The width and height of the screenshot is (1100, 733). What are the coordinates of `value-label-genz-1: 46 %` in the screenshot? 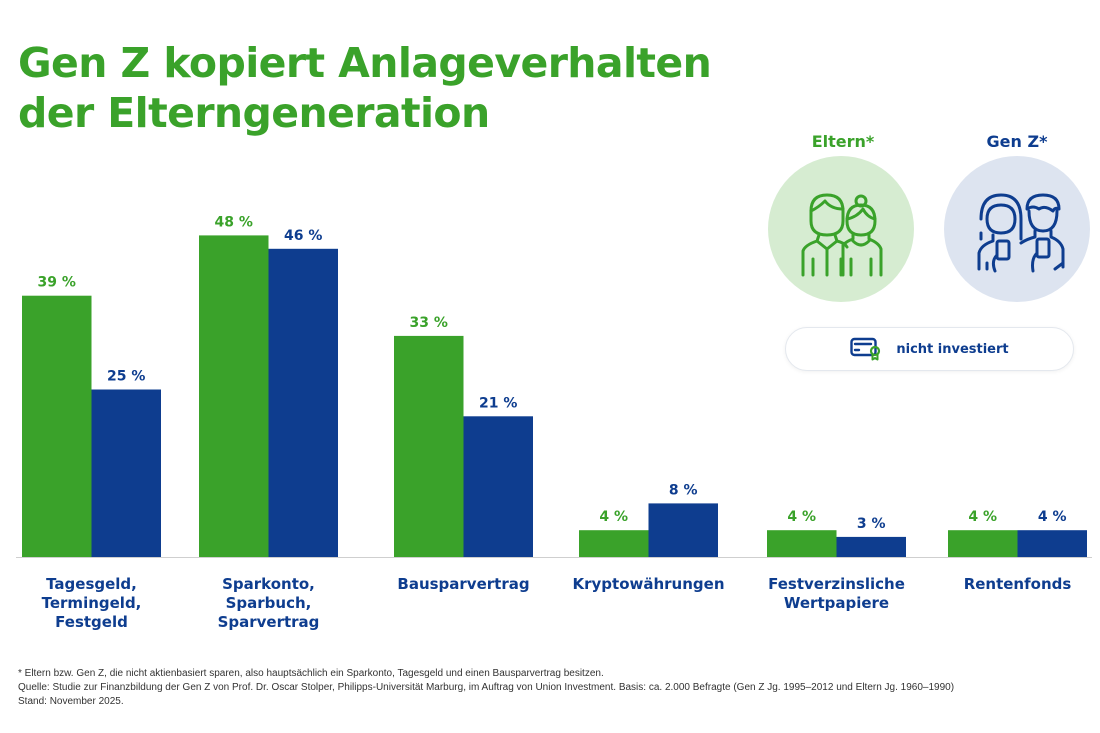 It's located at (303, 236).